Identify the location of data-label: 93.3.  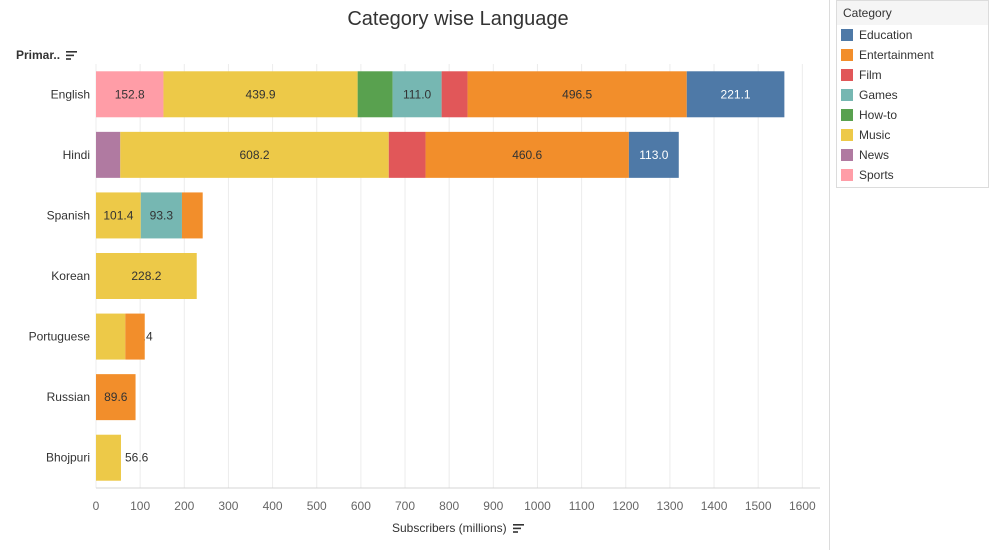
(162, 215).